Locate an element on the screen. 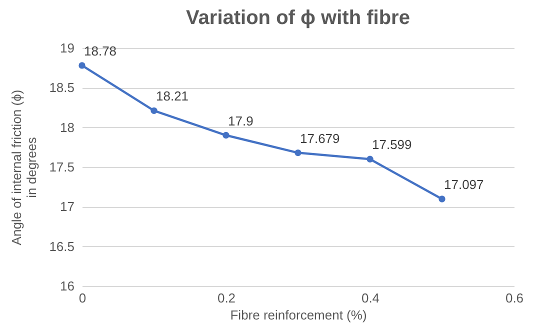 This screenshot has height=328, width=552. y-tick-label: 19 is located at coordinates (67, 48).